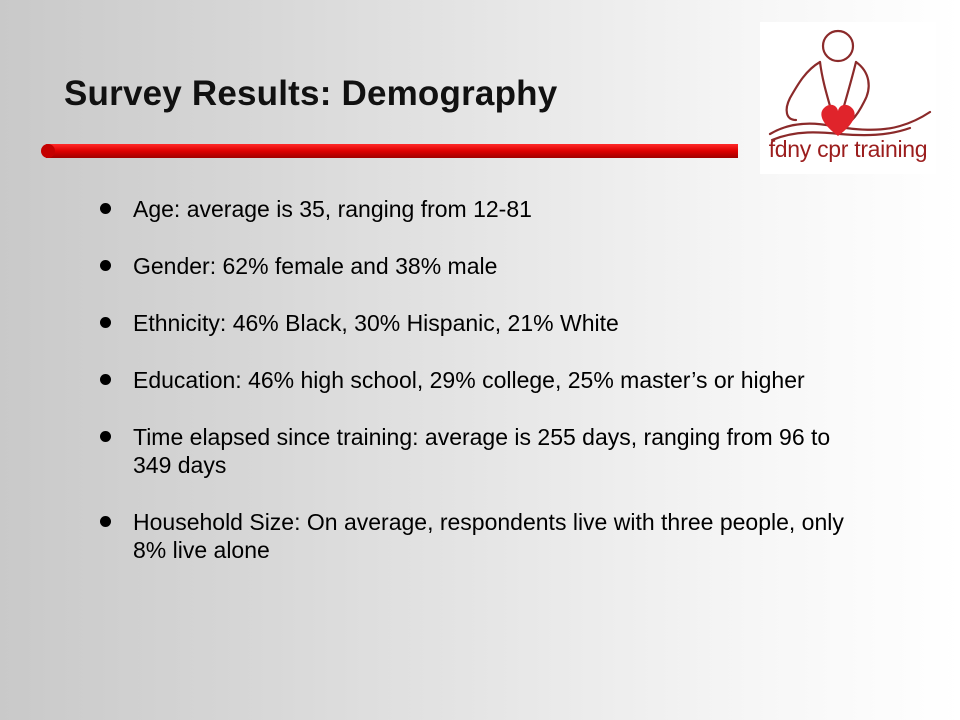  I want to click on cpr-figure-heart-icon, so click(850, 85).